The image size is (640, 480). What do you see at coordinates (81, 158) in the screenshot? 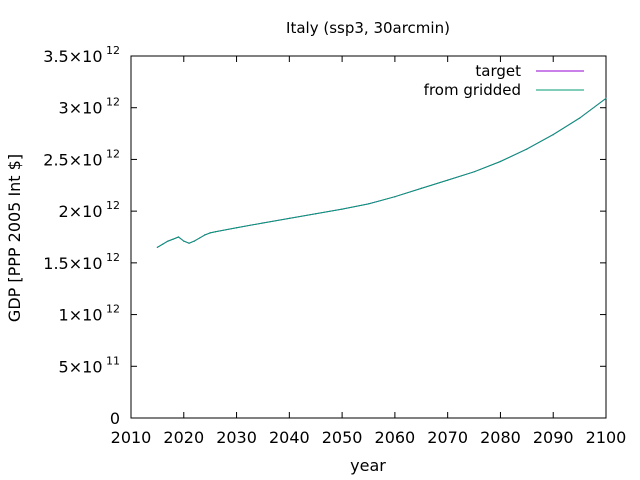
I see `y-tick-label: 2.5×10 12` at bounding box center [81, 158].